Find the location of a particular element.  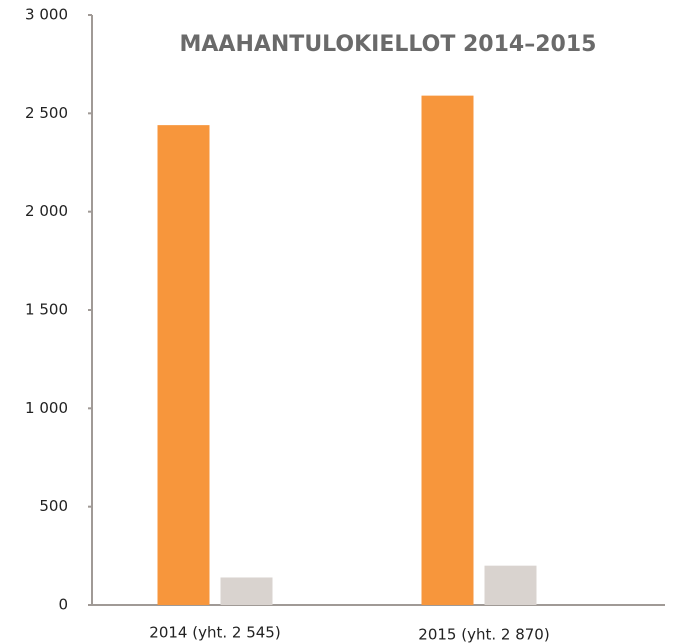

y-tick-label: 0 is located at coordinates (63, 605).